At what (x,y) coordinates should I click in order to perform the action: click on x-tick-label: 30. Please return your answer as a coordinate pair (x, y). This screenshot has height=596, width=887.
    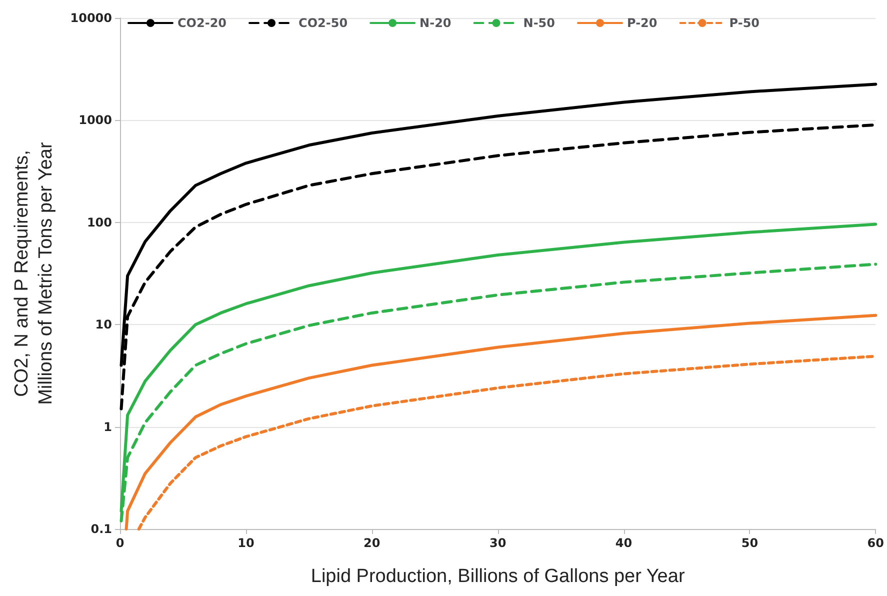
    Looking at the image, I should click on (497, 543).